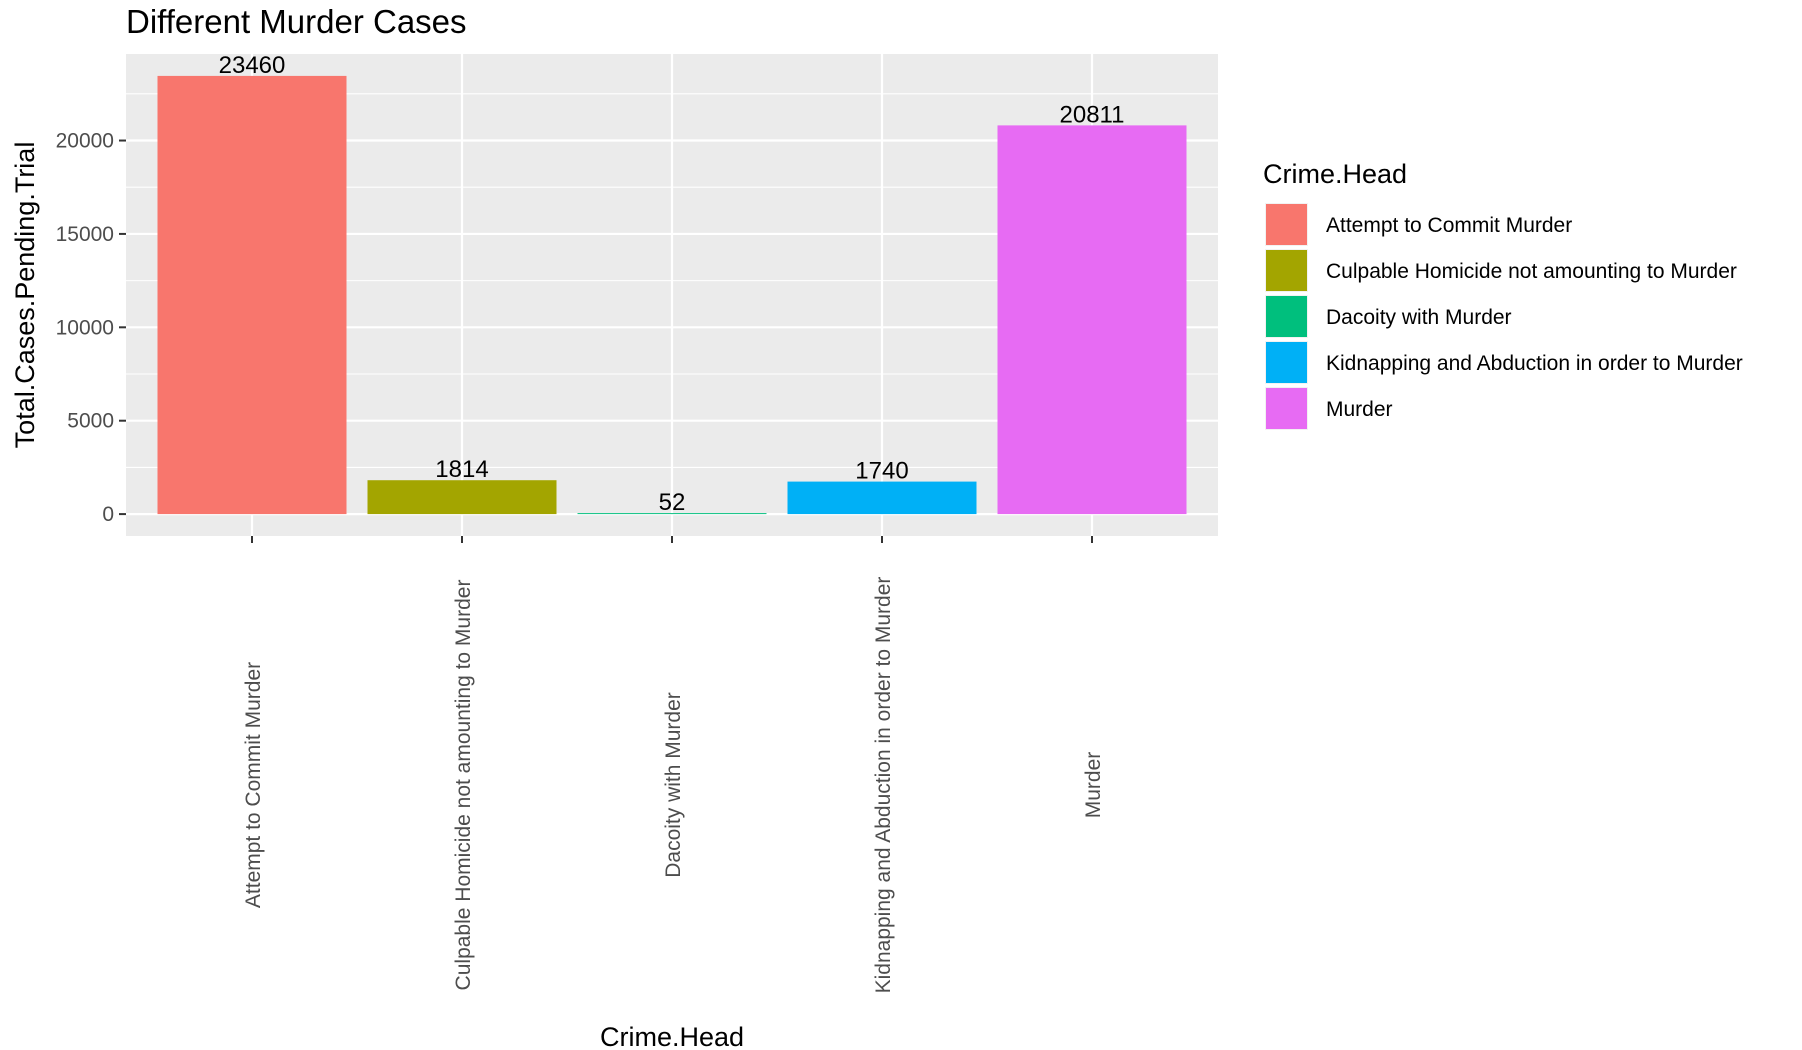  Describe the element at coordinates (90, 421) in the screenshot. I see `y-tick-label: 5000` at that location.